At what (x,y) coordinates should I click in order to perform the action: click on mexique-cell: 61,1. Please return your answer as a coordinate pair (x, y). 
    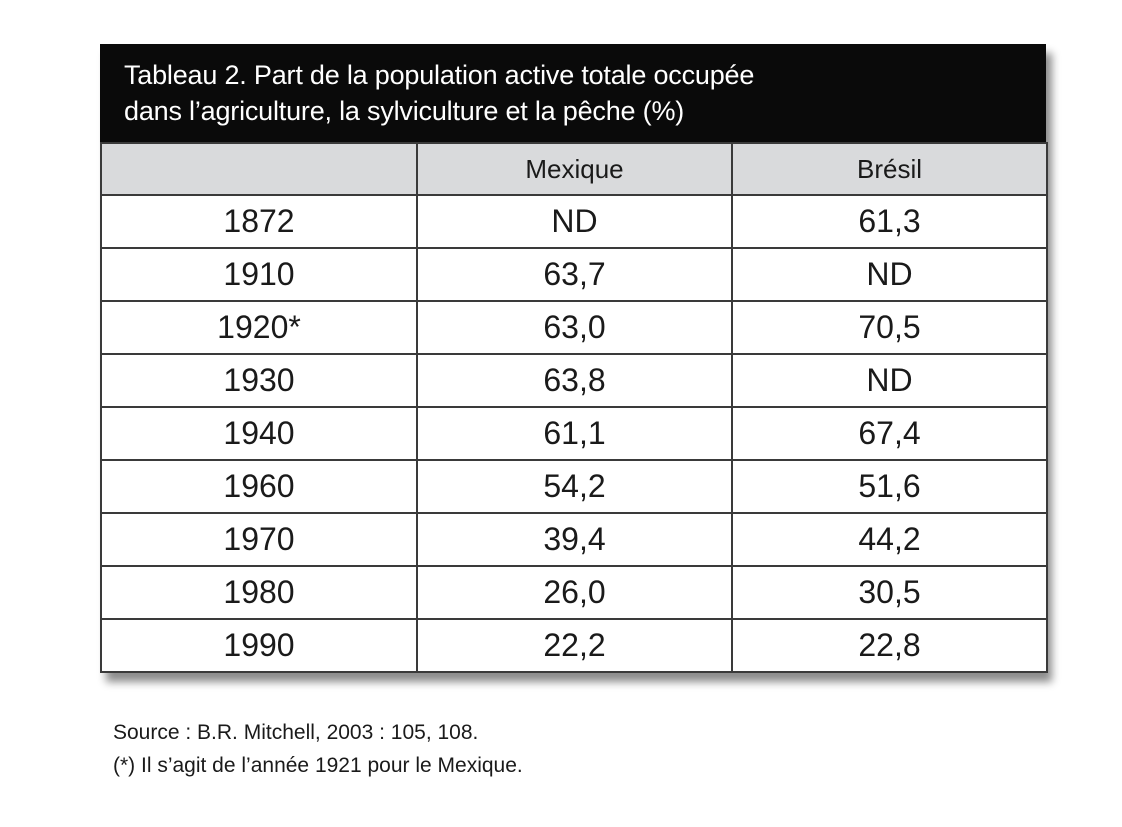
    Looking at the image, I should click on (574, 433).